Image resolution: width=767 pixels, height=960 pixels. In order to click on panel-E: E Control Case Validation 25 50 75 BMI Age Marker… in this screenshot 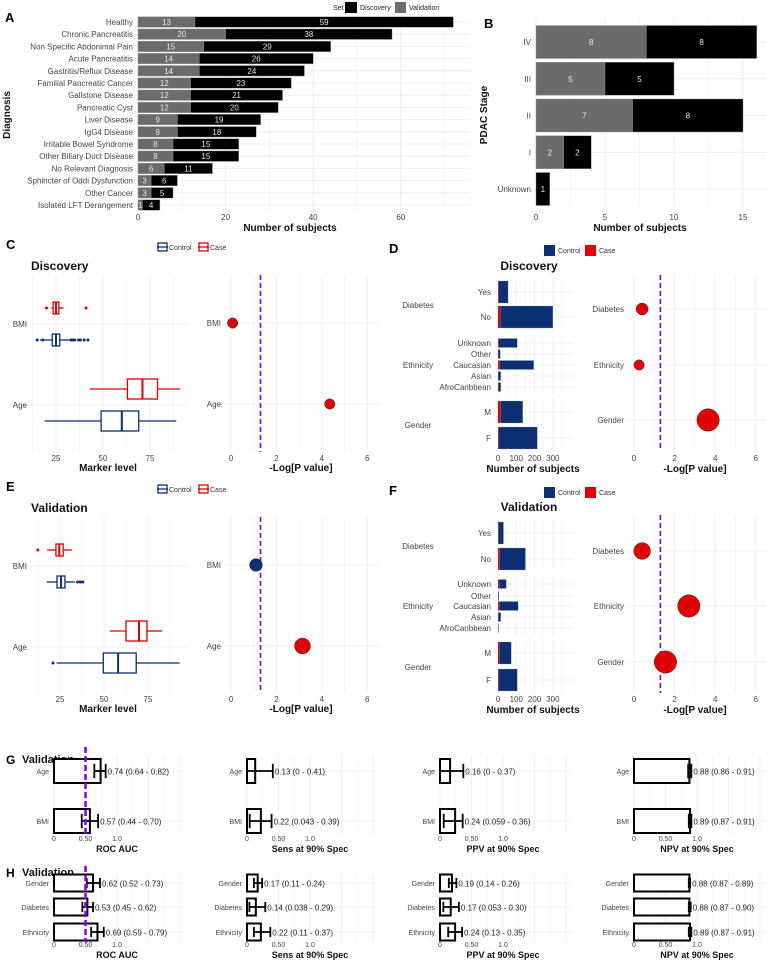, I will do `click(193, 597)`.